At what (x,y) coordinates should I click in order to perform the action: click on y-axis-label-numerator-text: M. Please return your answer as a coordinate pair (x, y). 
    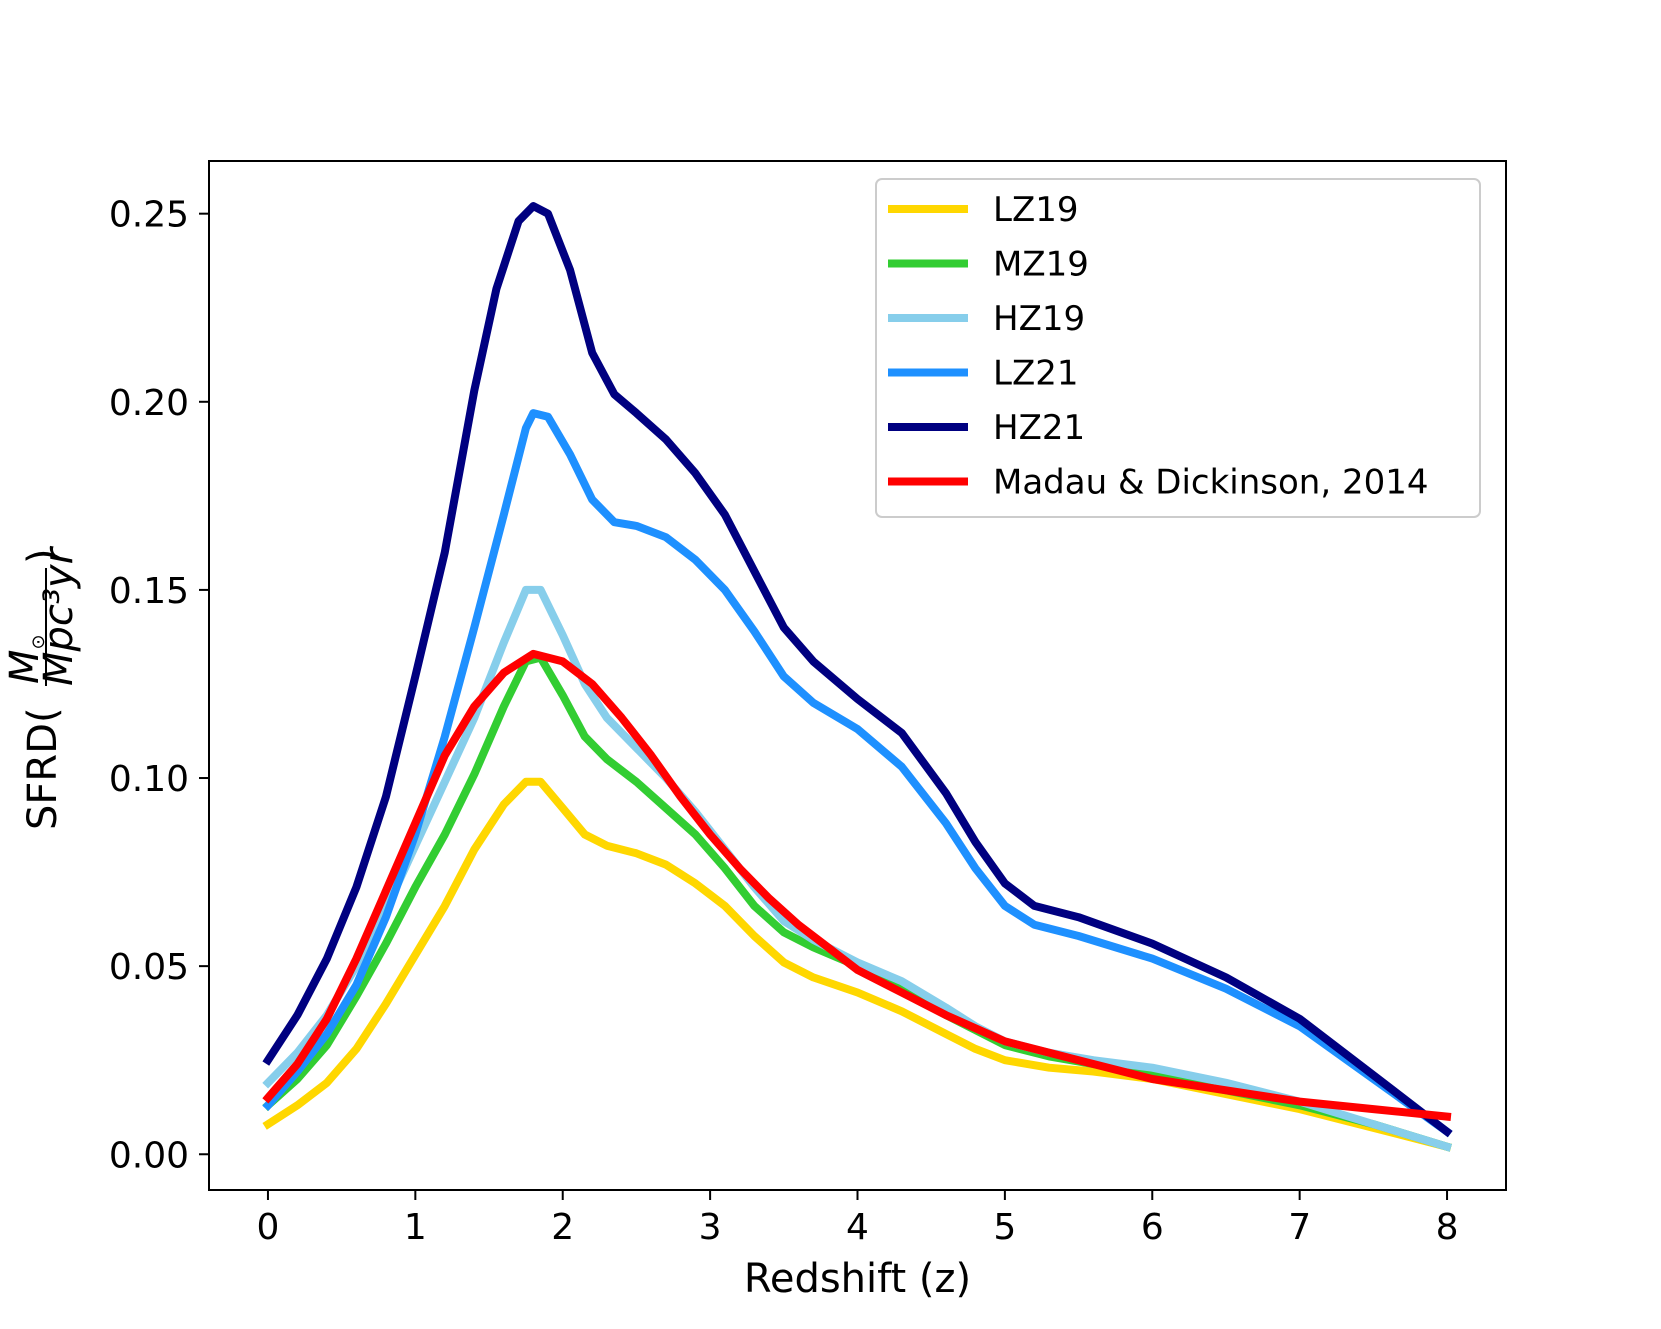
    Looking at the image, I should click on (25, 666).